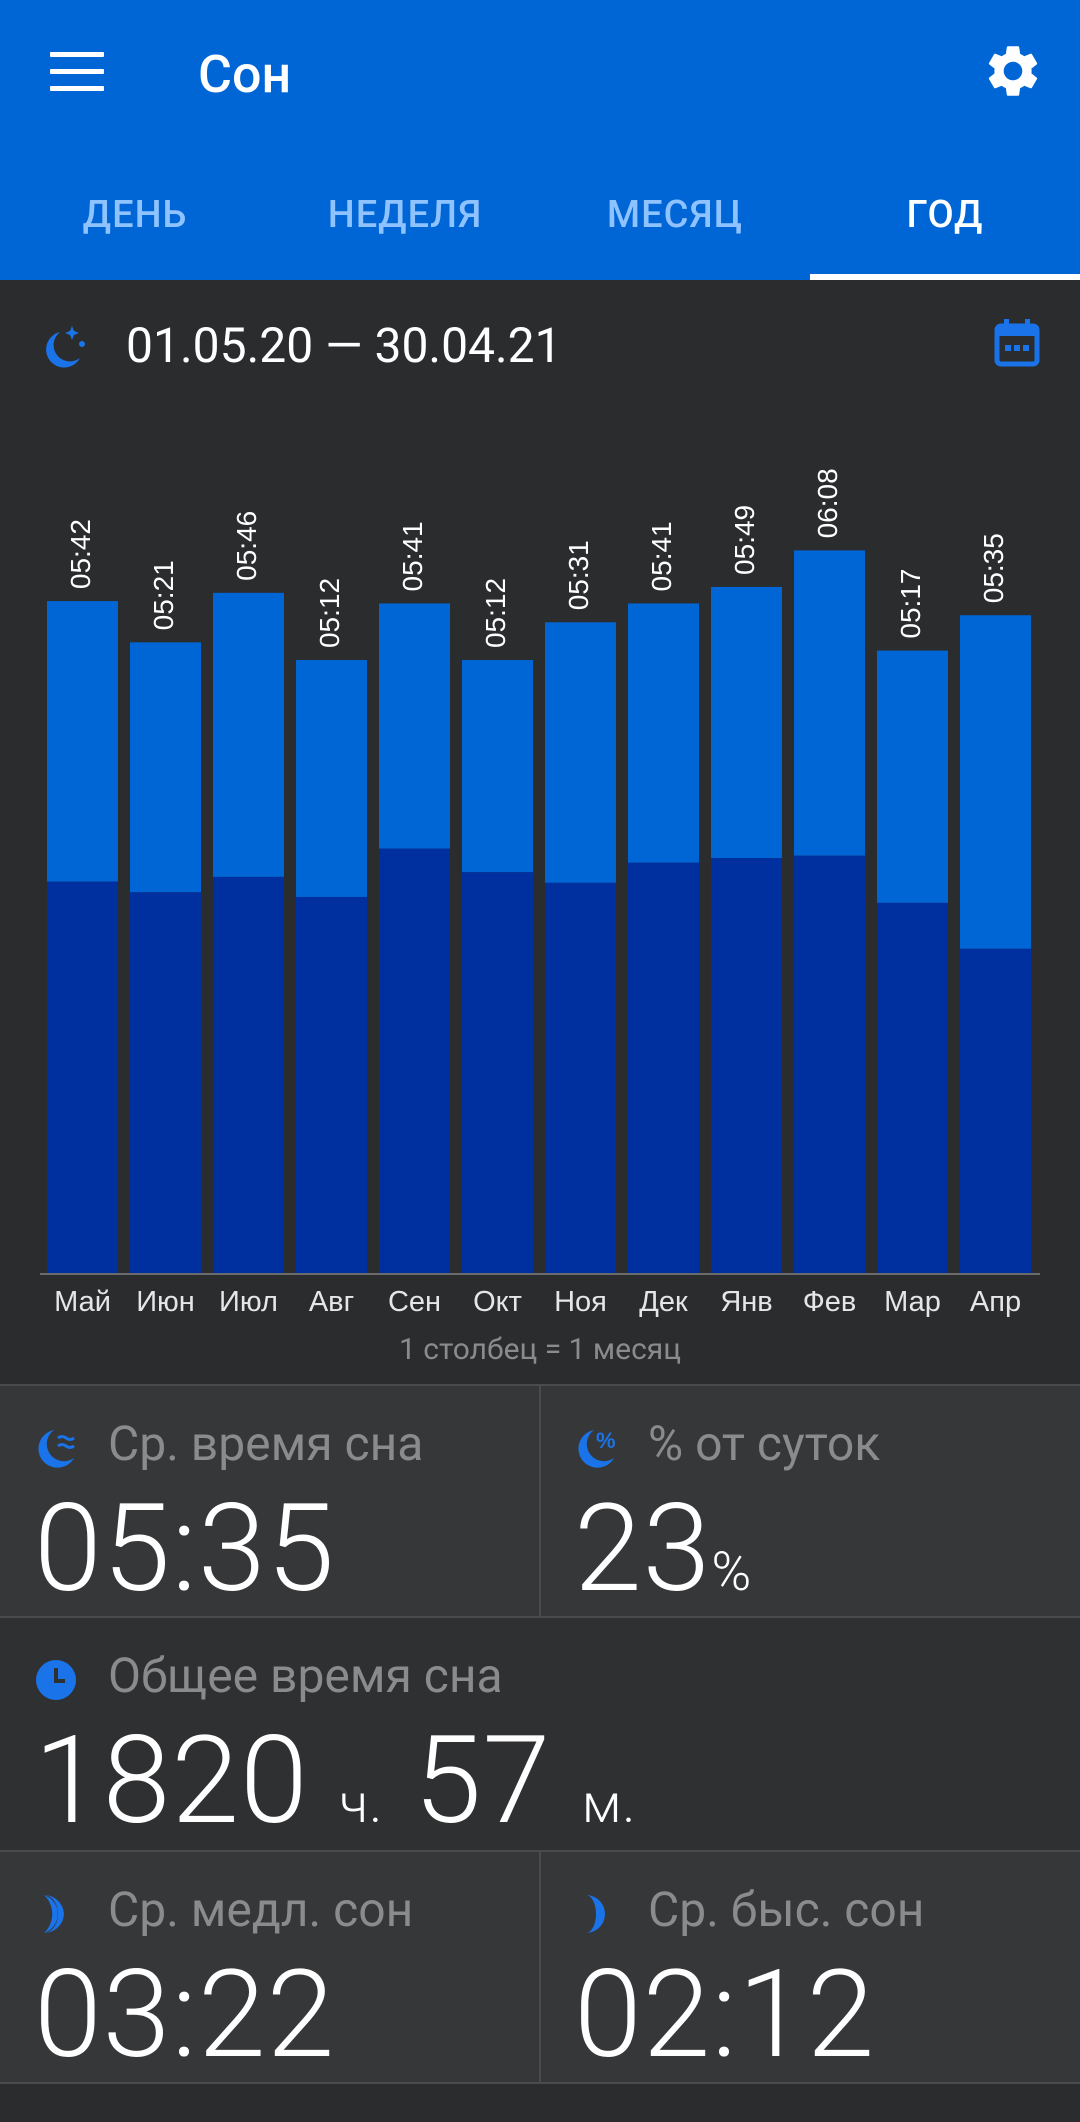 Image resolution: width=1080 pixels, height=2122 pixels. I want to click on period-tabs: ДЕНЬ НЕДЕЛЯ МЕСЯЦ ГОД, so click(540, 230).